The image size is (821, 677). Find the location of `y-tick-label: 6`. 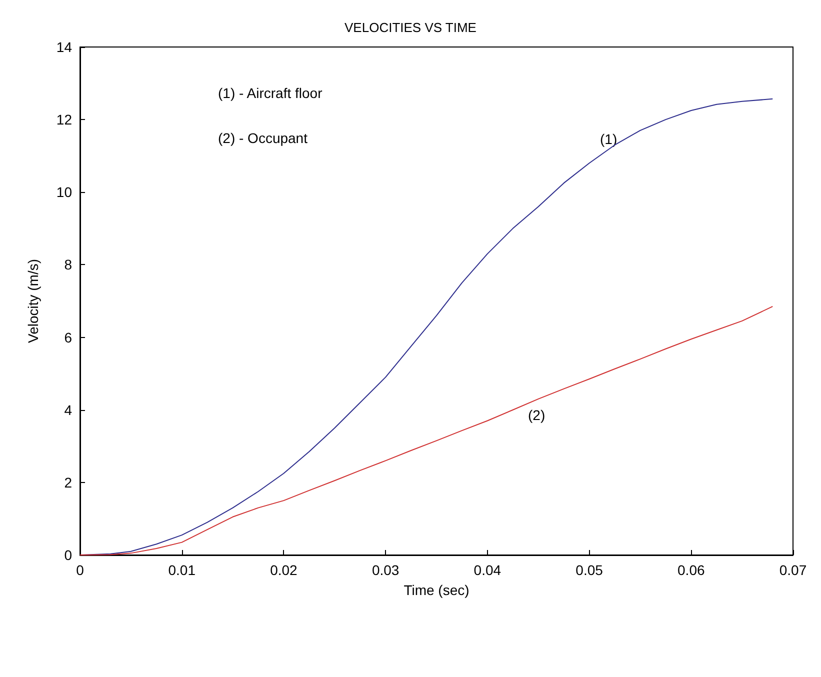

y-tick-label: 6 is located at coordinates (68, 337).